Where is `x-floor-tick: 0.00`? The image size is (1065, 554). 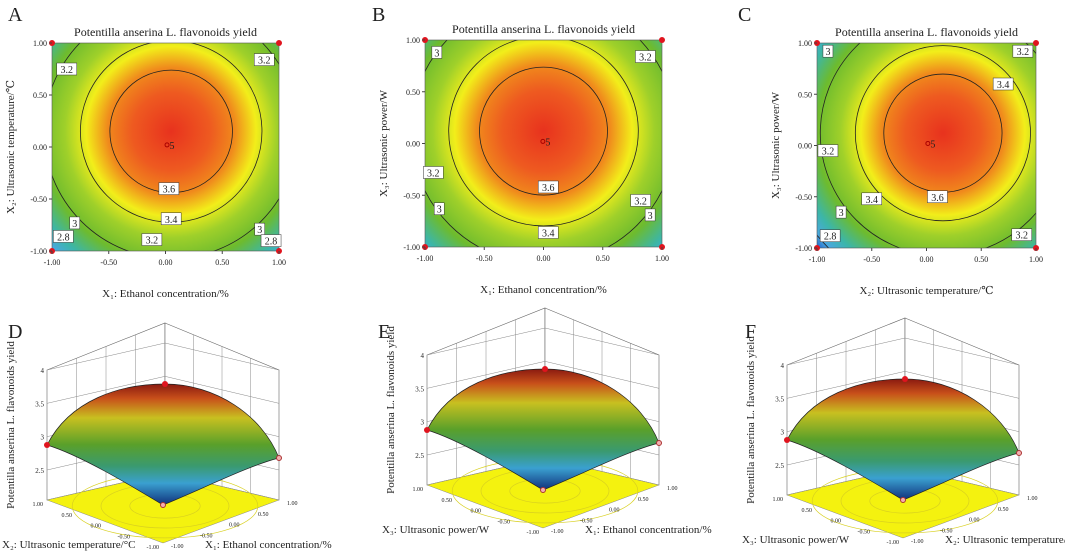
x-floor-tick: 0.00 is located at coordinates (974, 521).